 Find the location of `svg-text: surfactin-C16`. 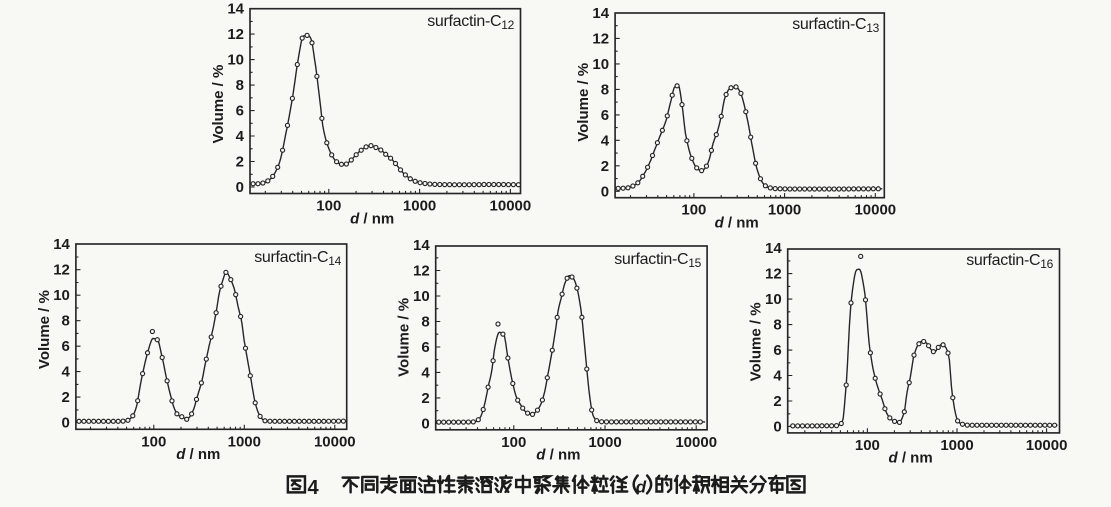

svg-text: surfactin-C16 is located at coordinates (1009, 261).